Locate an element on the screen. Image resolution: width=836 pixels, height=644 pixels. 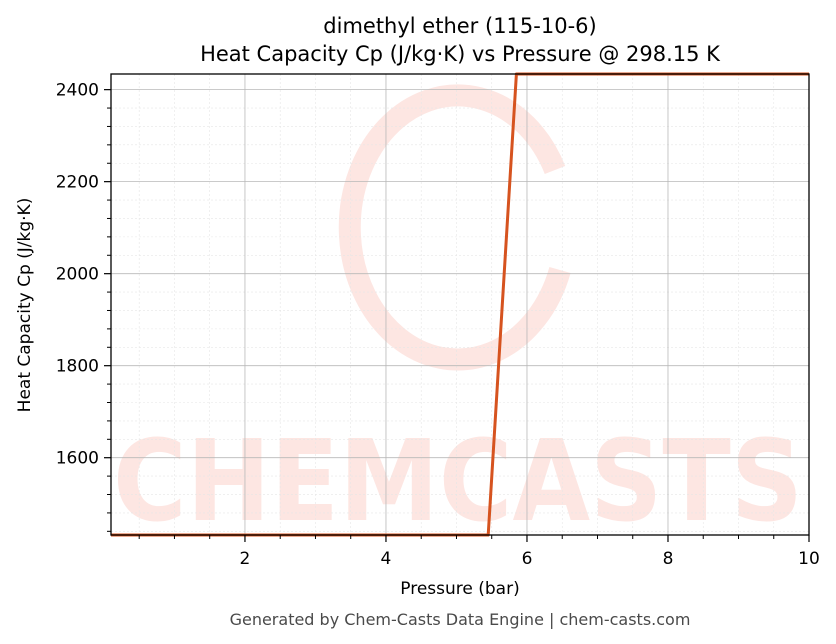
x-tick-label: 4 is located at coordinates (386, 559).